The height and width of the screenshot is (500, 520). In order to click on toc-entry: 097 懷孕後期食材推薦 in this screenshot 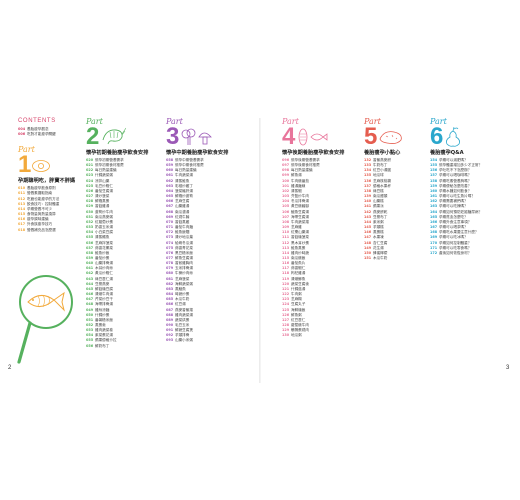, I will do `click(320, 165)`.